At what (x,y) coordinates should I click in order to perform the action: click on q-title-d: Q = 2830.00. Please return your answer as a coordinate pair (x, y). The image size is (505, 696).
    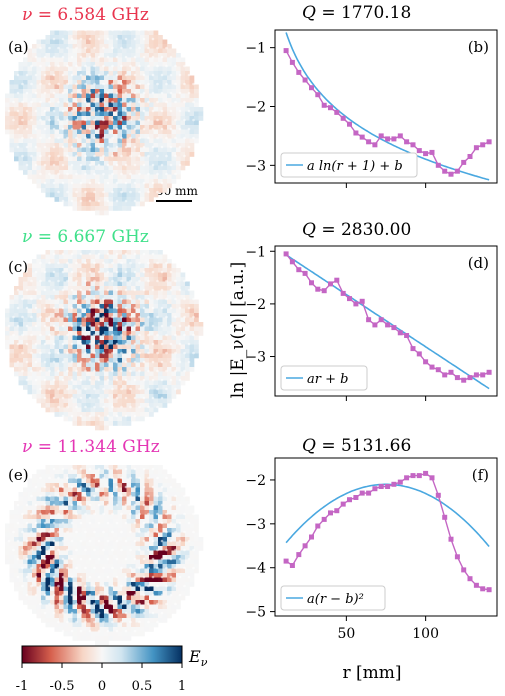
    Looking at the image, I should click on (356, 230).